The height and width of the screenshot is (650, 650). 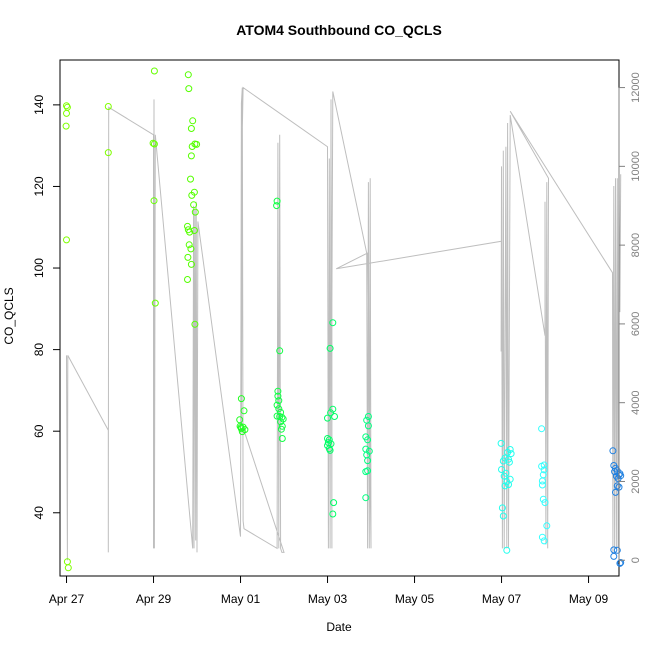 I want to click on x-tick-label: Apr 27, so click(x=67, y=599).